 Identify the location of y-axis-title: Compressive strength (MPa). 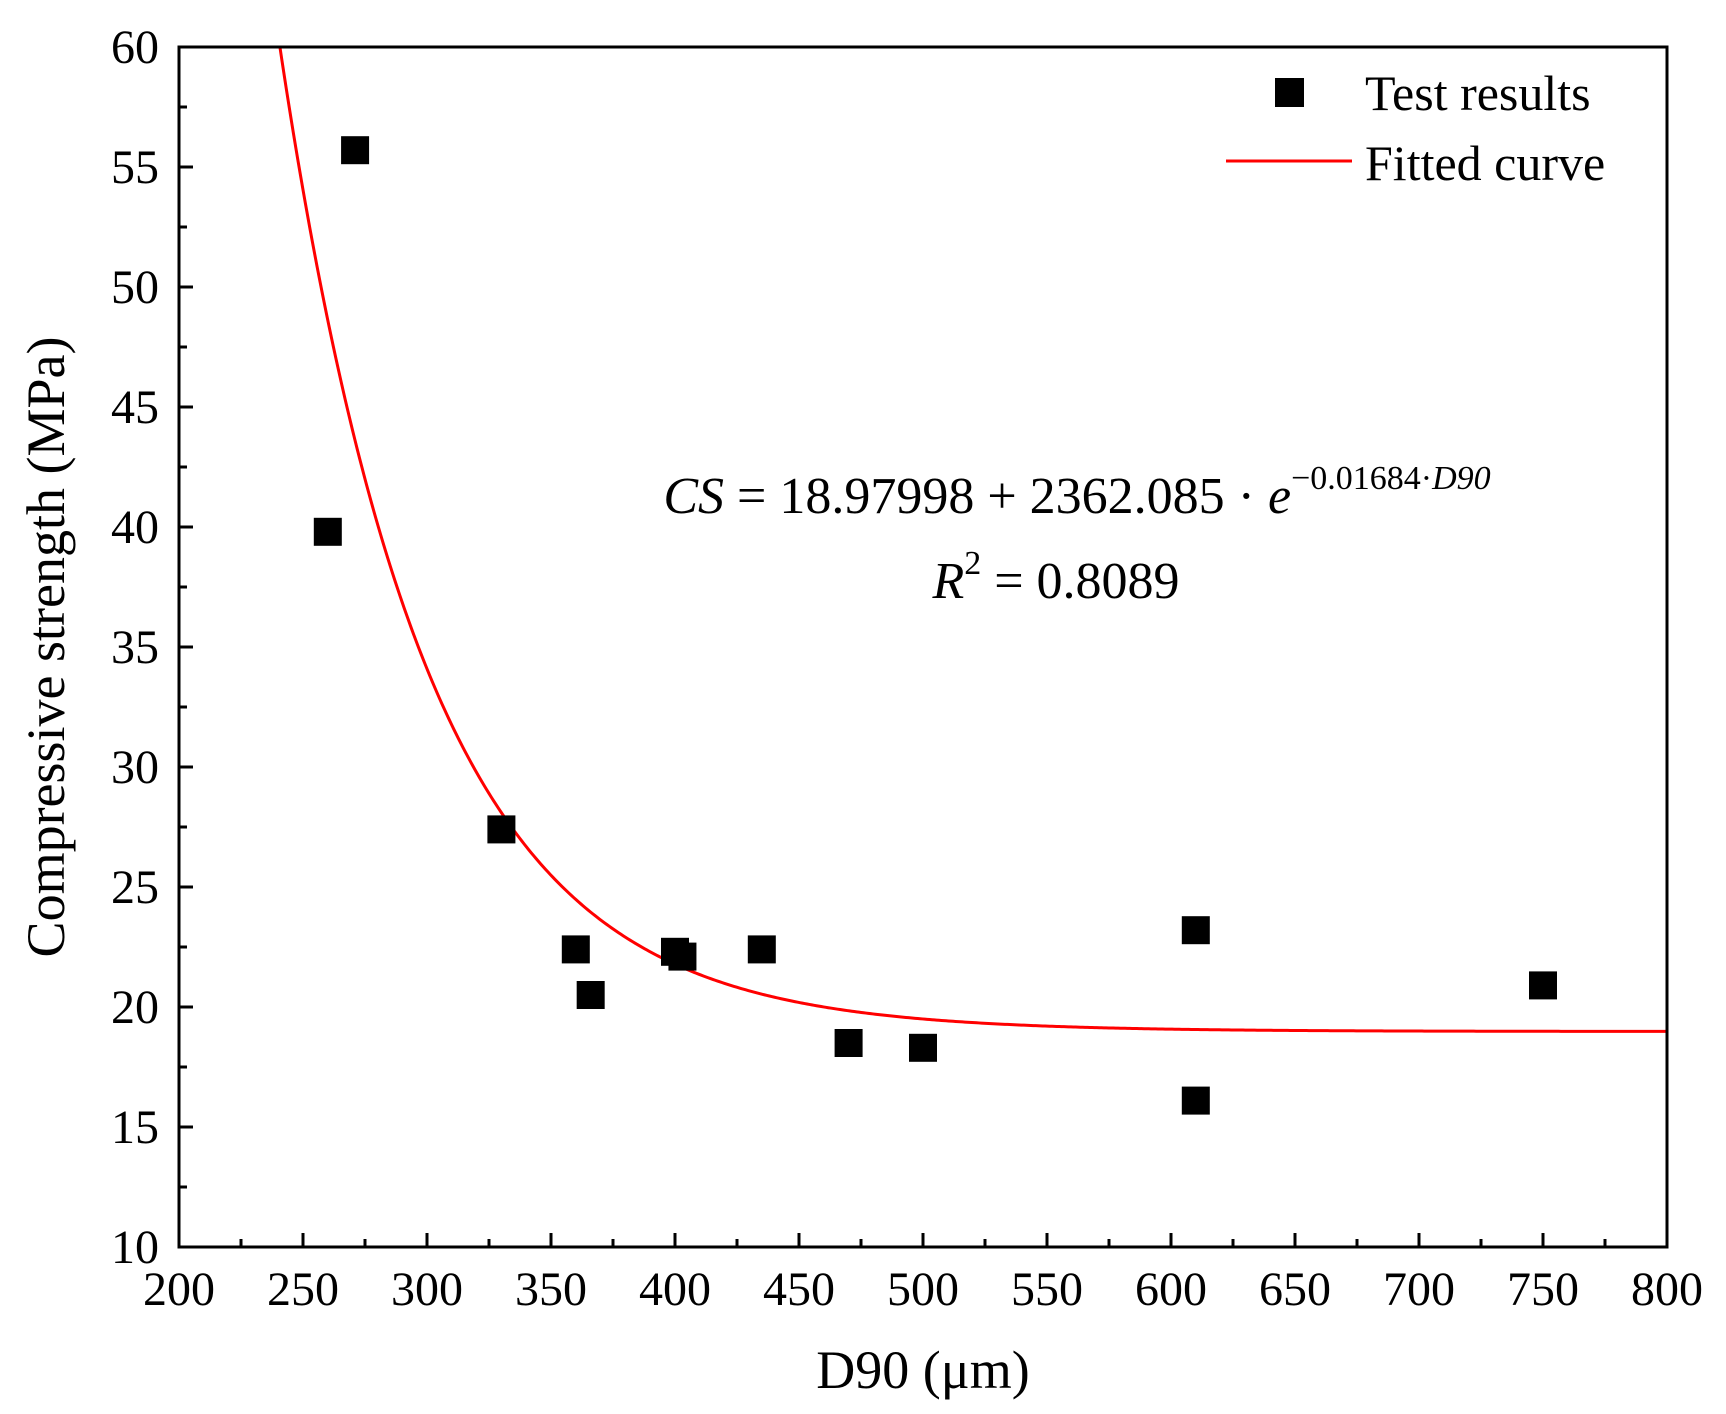
(46, 647).